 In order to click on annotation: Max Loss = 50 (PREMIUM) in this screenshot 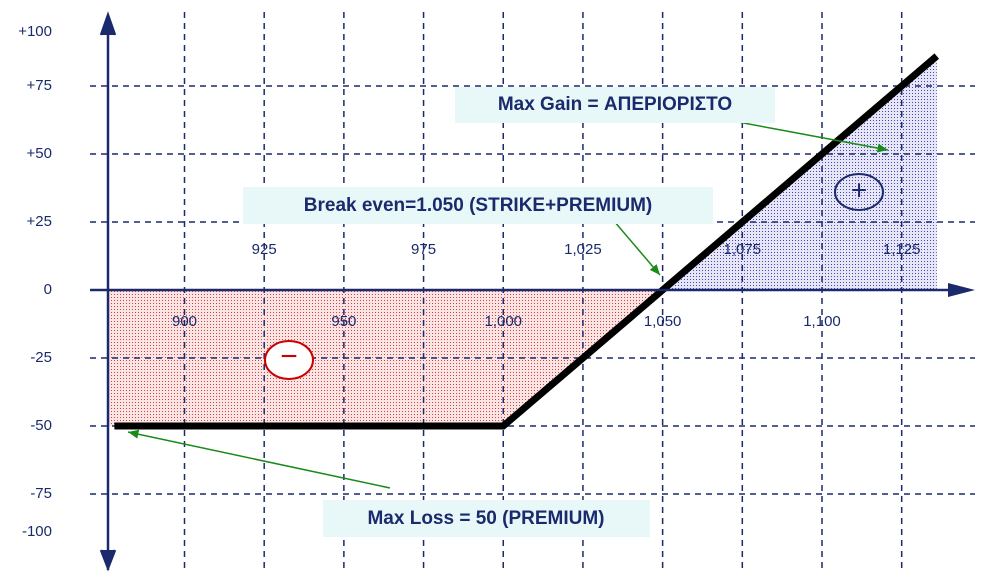, I will do `click(485, 518)`.